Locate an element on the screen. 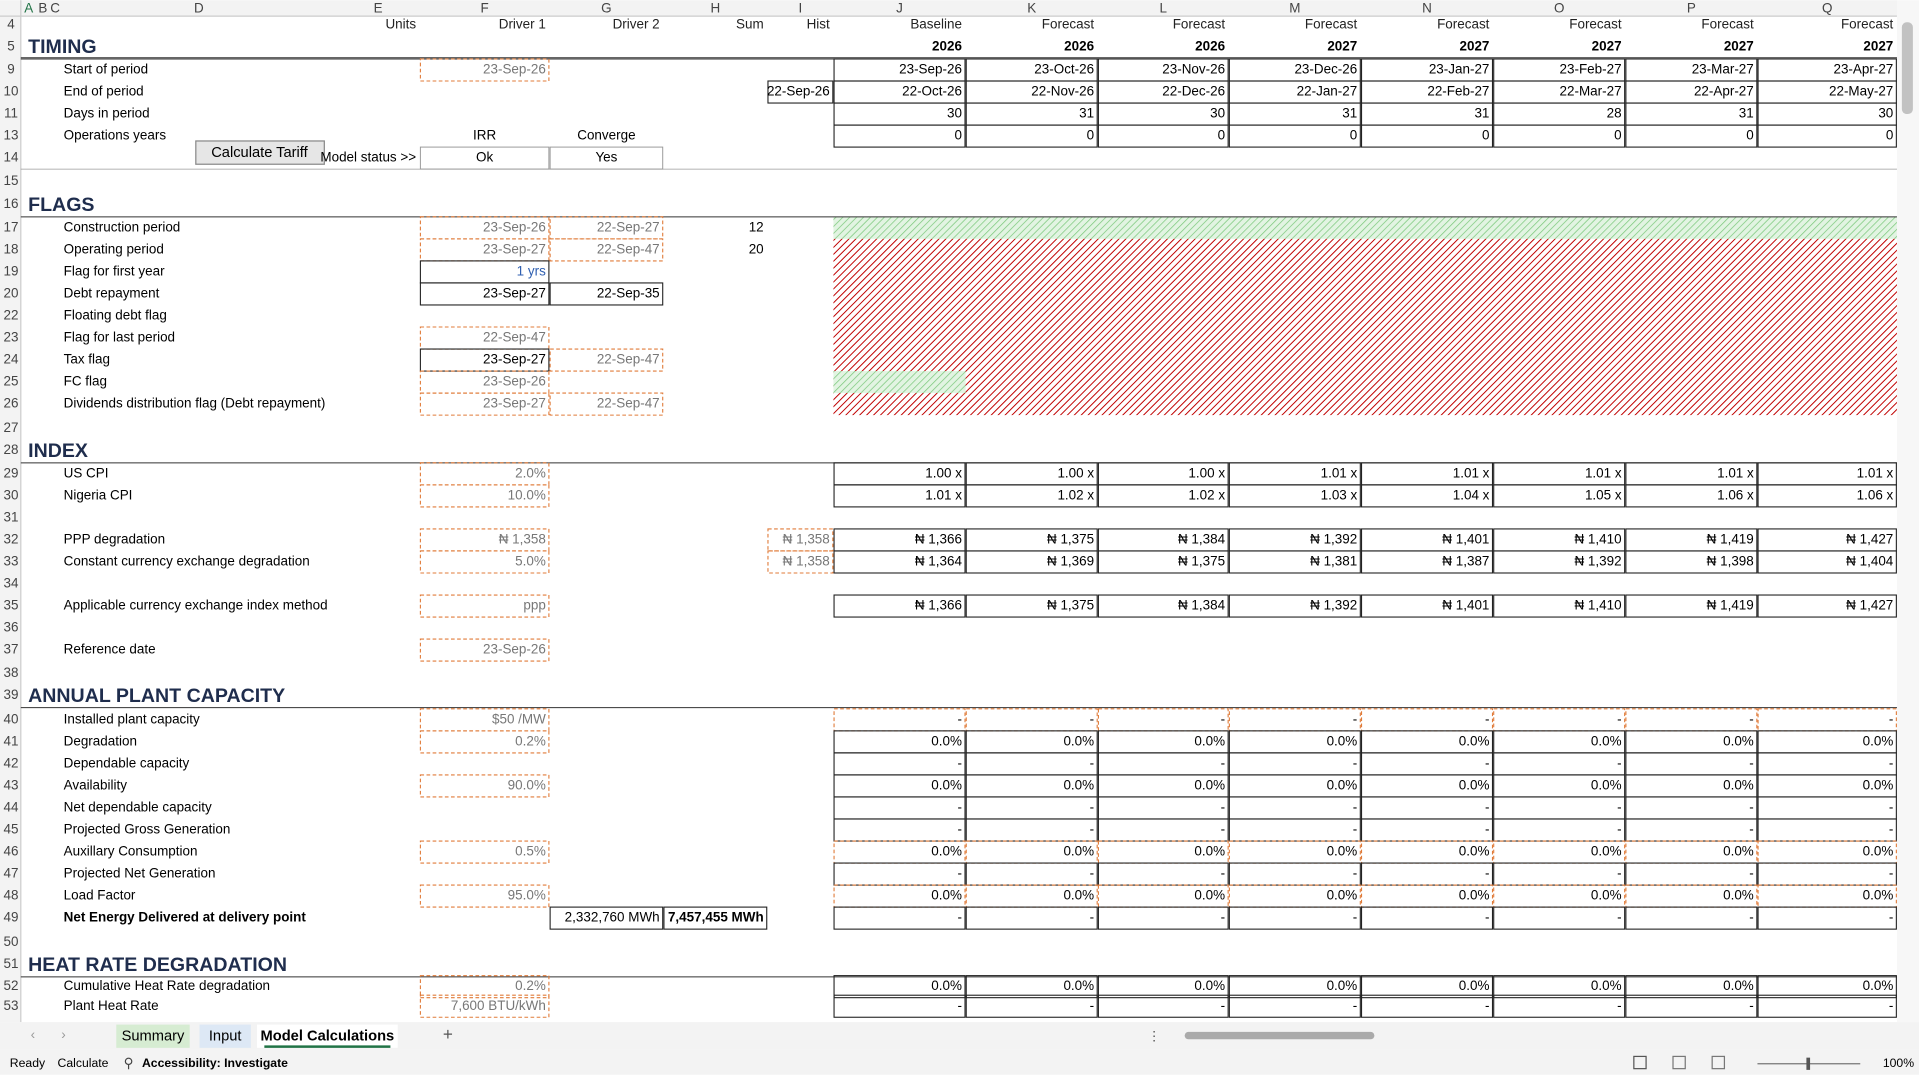 This screenshot has width=1919, height=1075. cell-text: Forecast is located at coordinates (1199, 23).